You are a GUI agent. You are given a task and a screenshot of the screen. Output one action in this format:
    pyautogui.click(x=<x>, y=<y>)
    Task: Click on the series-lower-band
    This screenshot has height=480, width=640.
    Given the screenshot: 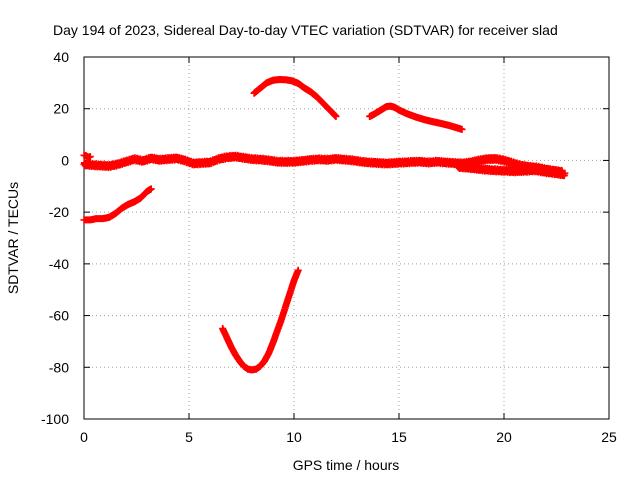 What is the action you would take?
    pyautogui.click(x=511, y=170)
    